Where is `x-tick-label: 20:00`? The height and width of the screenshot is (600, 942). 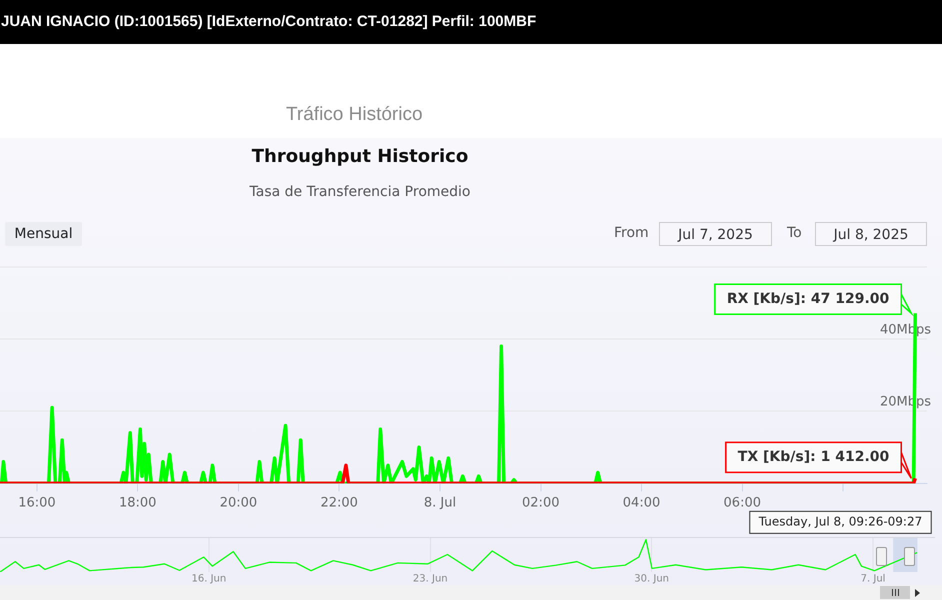 x-tick-label: 20:00 is located at coordinates (239, 503).